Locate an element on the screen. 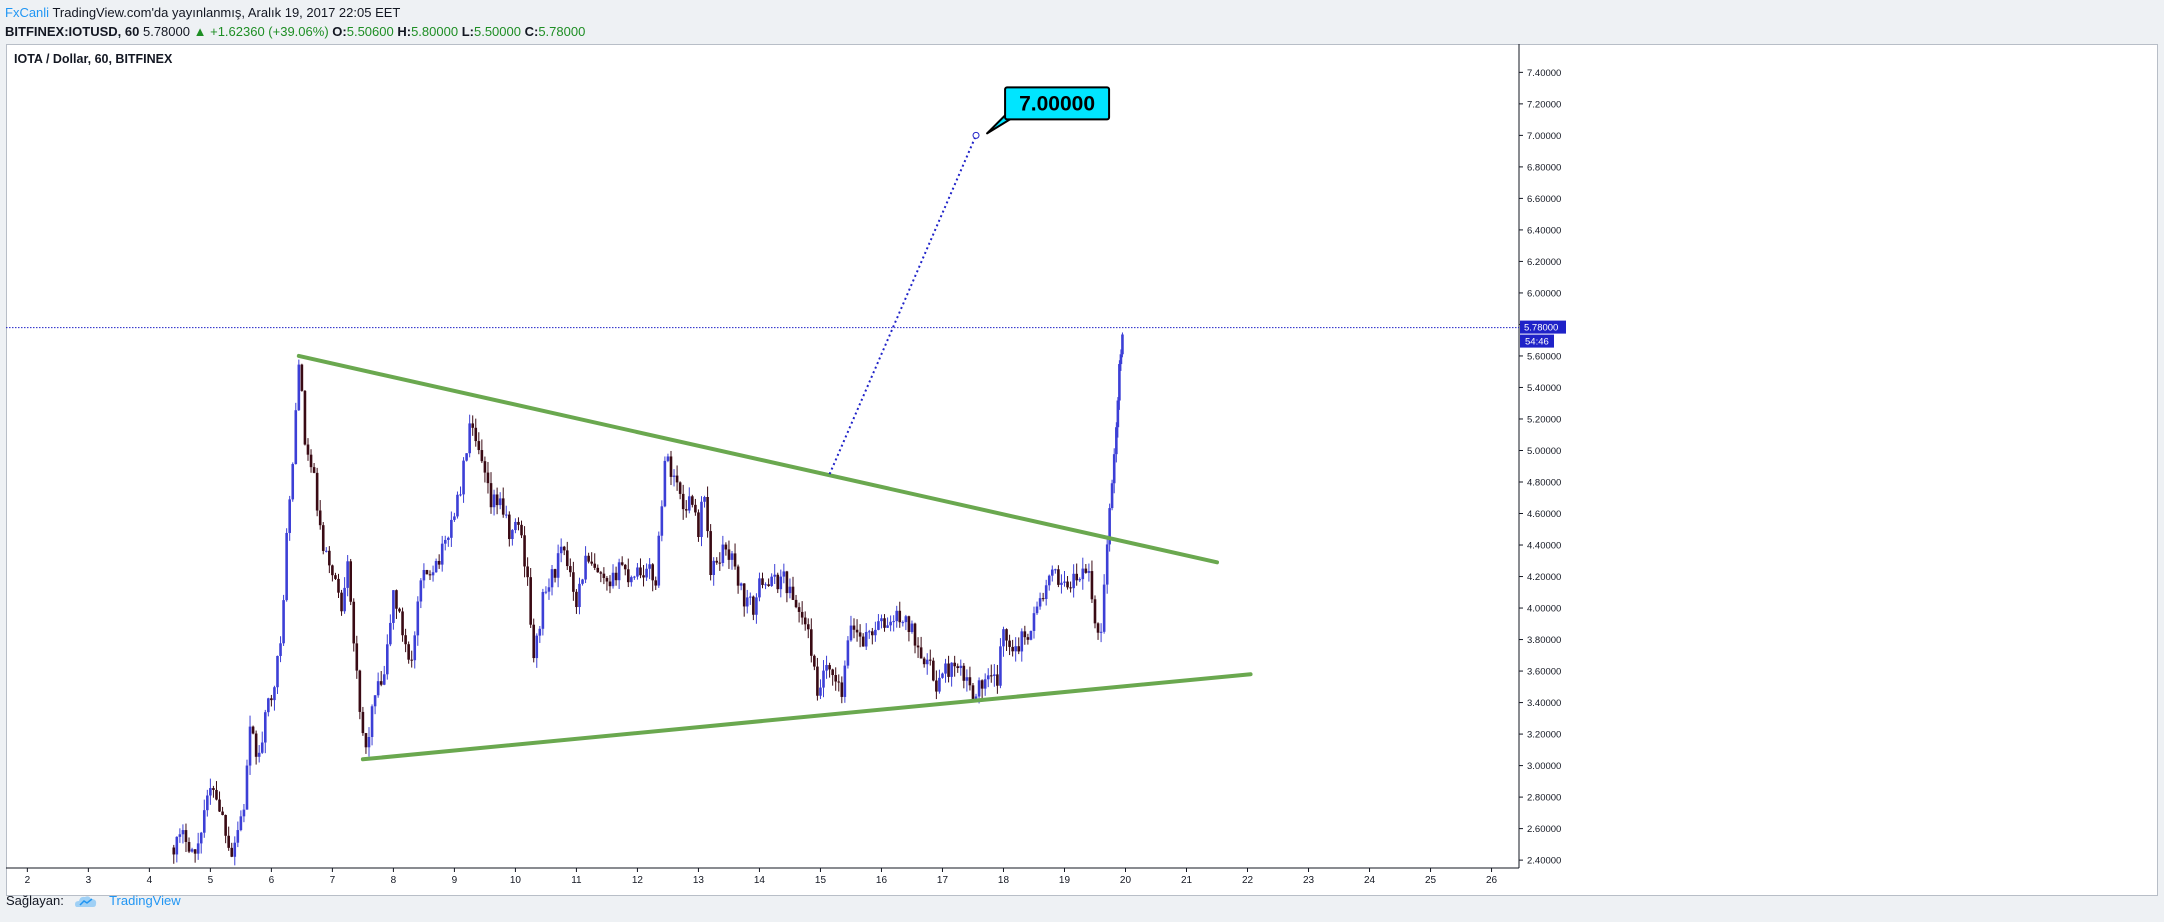 The image size is (2164, 922). price-tick-label: 2.40000 is located at coordinates (1544, 861).